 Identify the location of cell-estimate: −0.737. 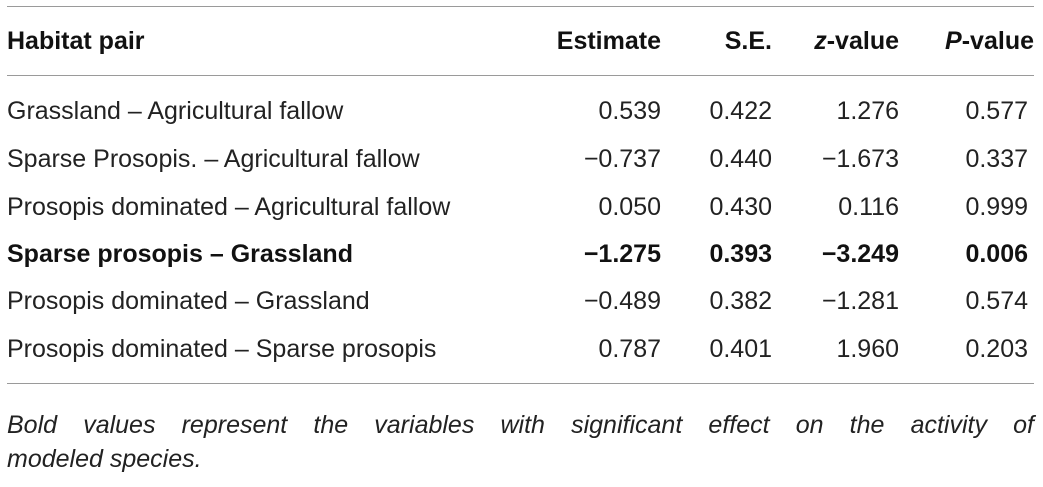
(622, 159).